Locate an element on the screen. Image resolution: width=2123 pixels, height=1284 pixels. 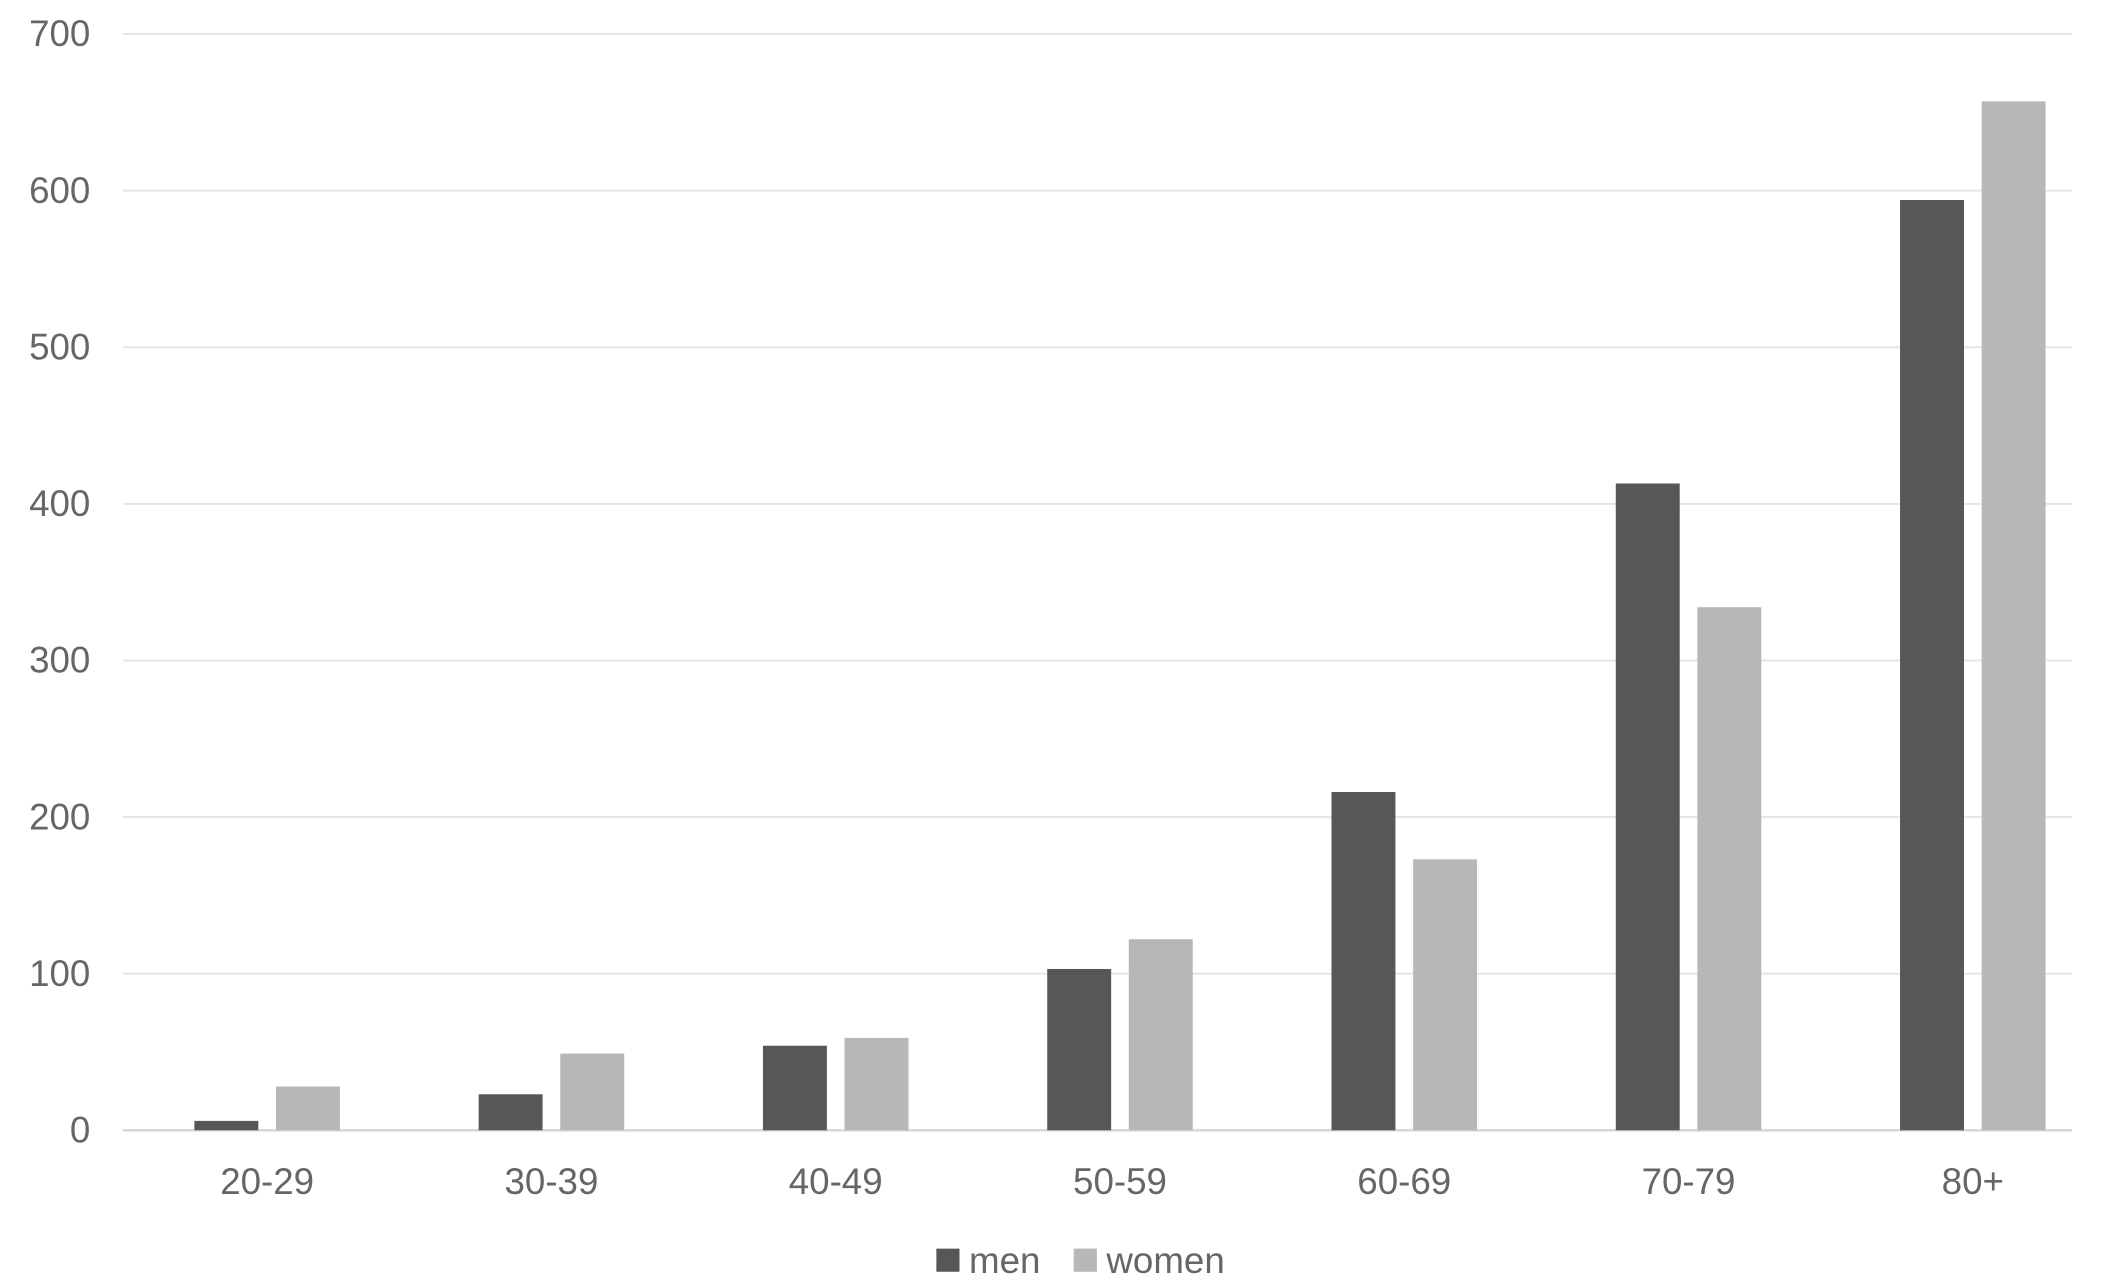
y-tick-label: 400 is located at coordinates (59, 503).